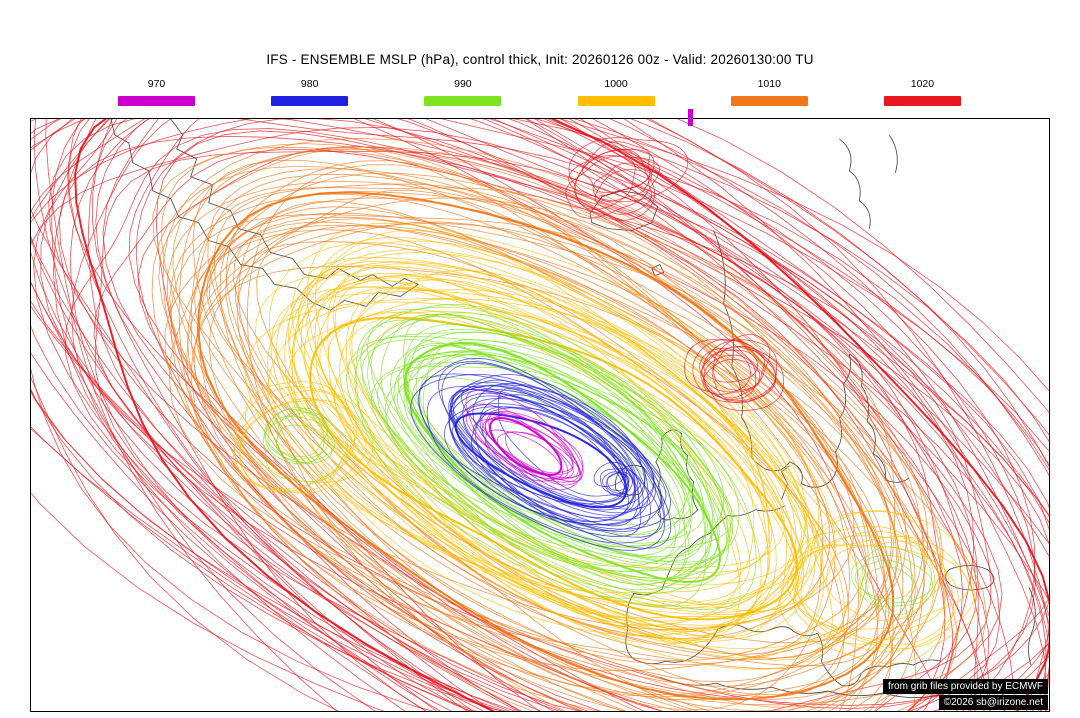 The height and width of the screenshot is (718, 1080). What do you see at coordinates (993, 702) in the screenshot?
I see `credit-author: ©2026 sb@irizone.net` at bounding box center [993, 702].